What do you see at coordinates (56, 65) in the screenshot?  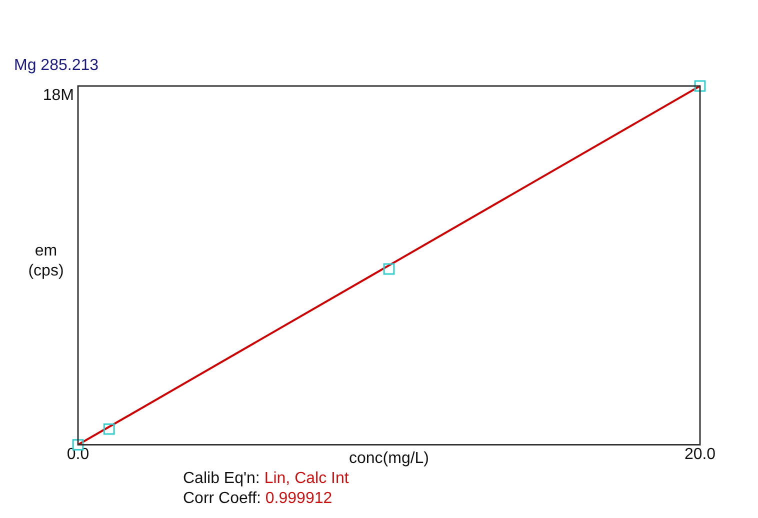 I see `chart-title: Mg 285.213` at bounding box center [56, 65].